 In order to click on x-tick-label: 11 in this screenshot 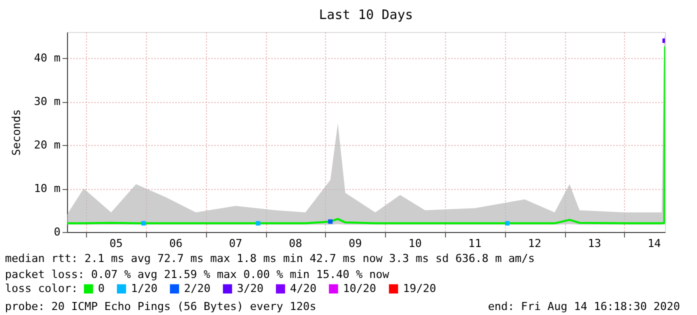, I will do `click(475, 243)`.